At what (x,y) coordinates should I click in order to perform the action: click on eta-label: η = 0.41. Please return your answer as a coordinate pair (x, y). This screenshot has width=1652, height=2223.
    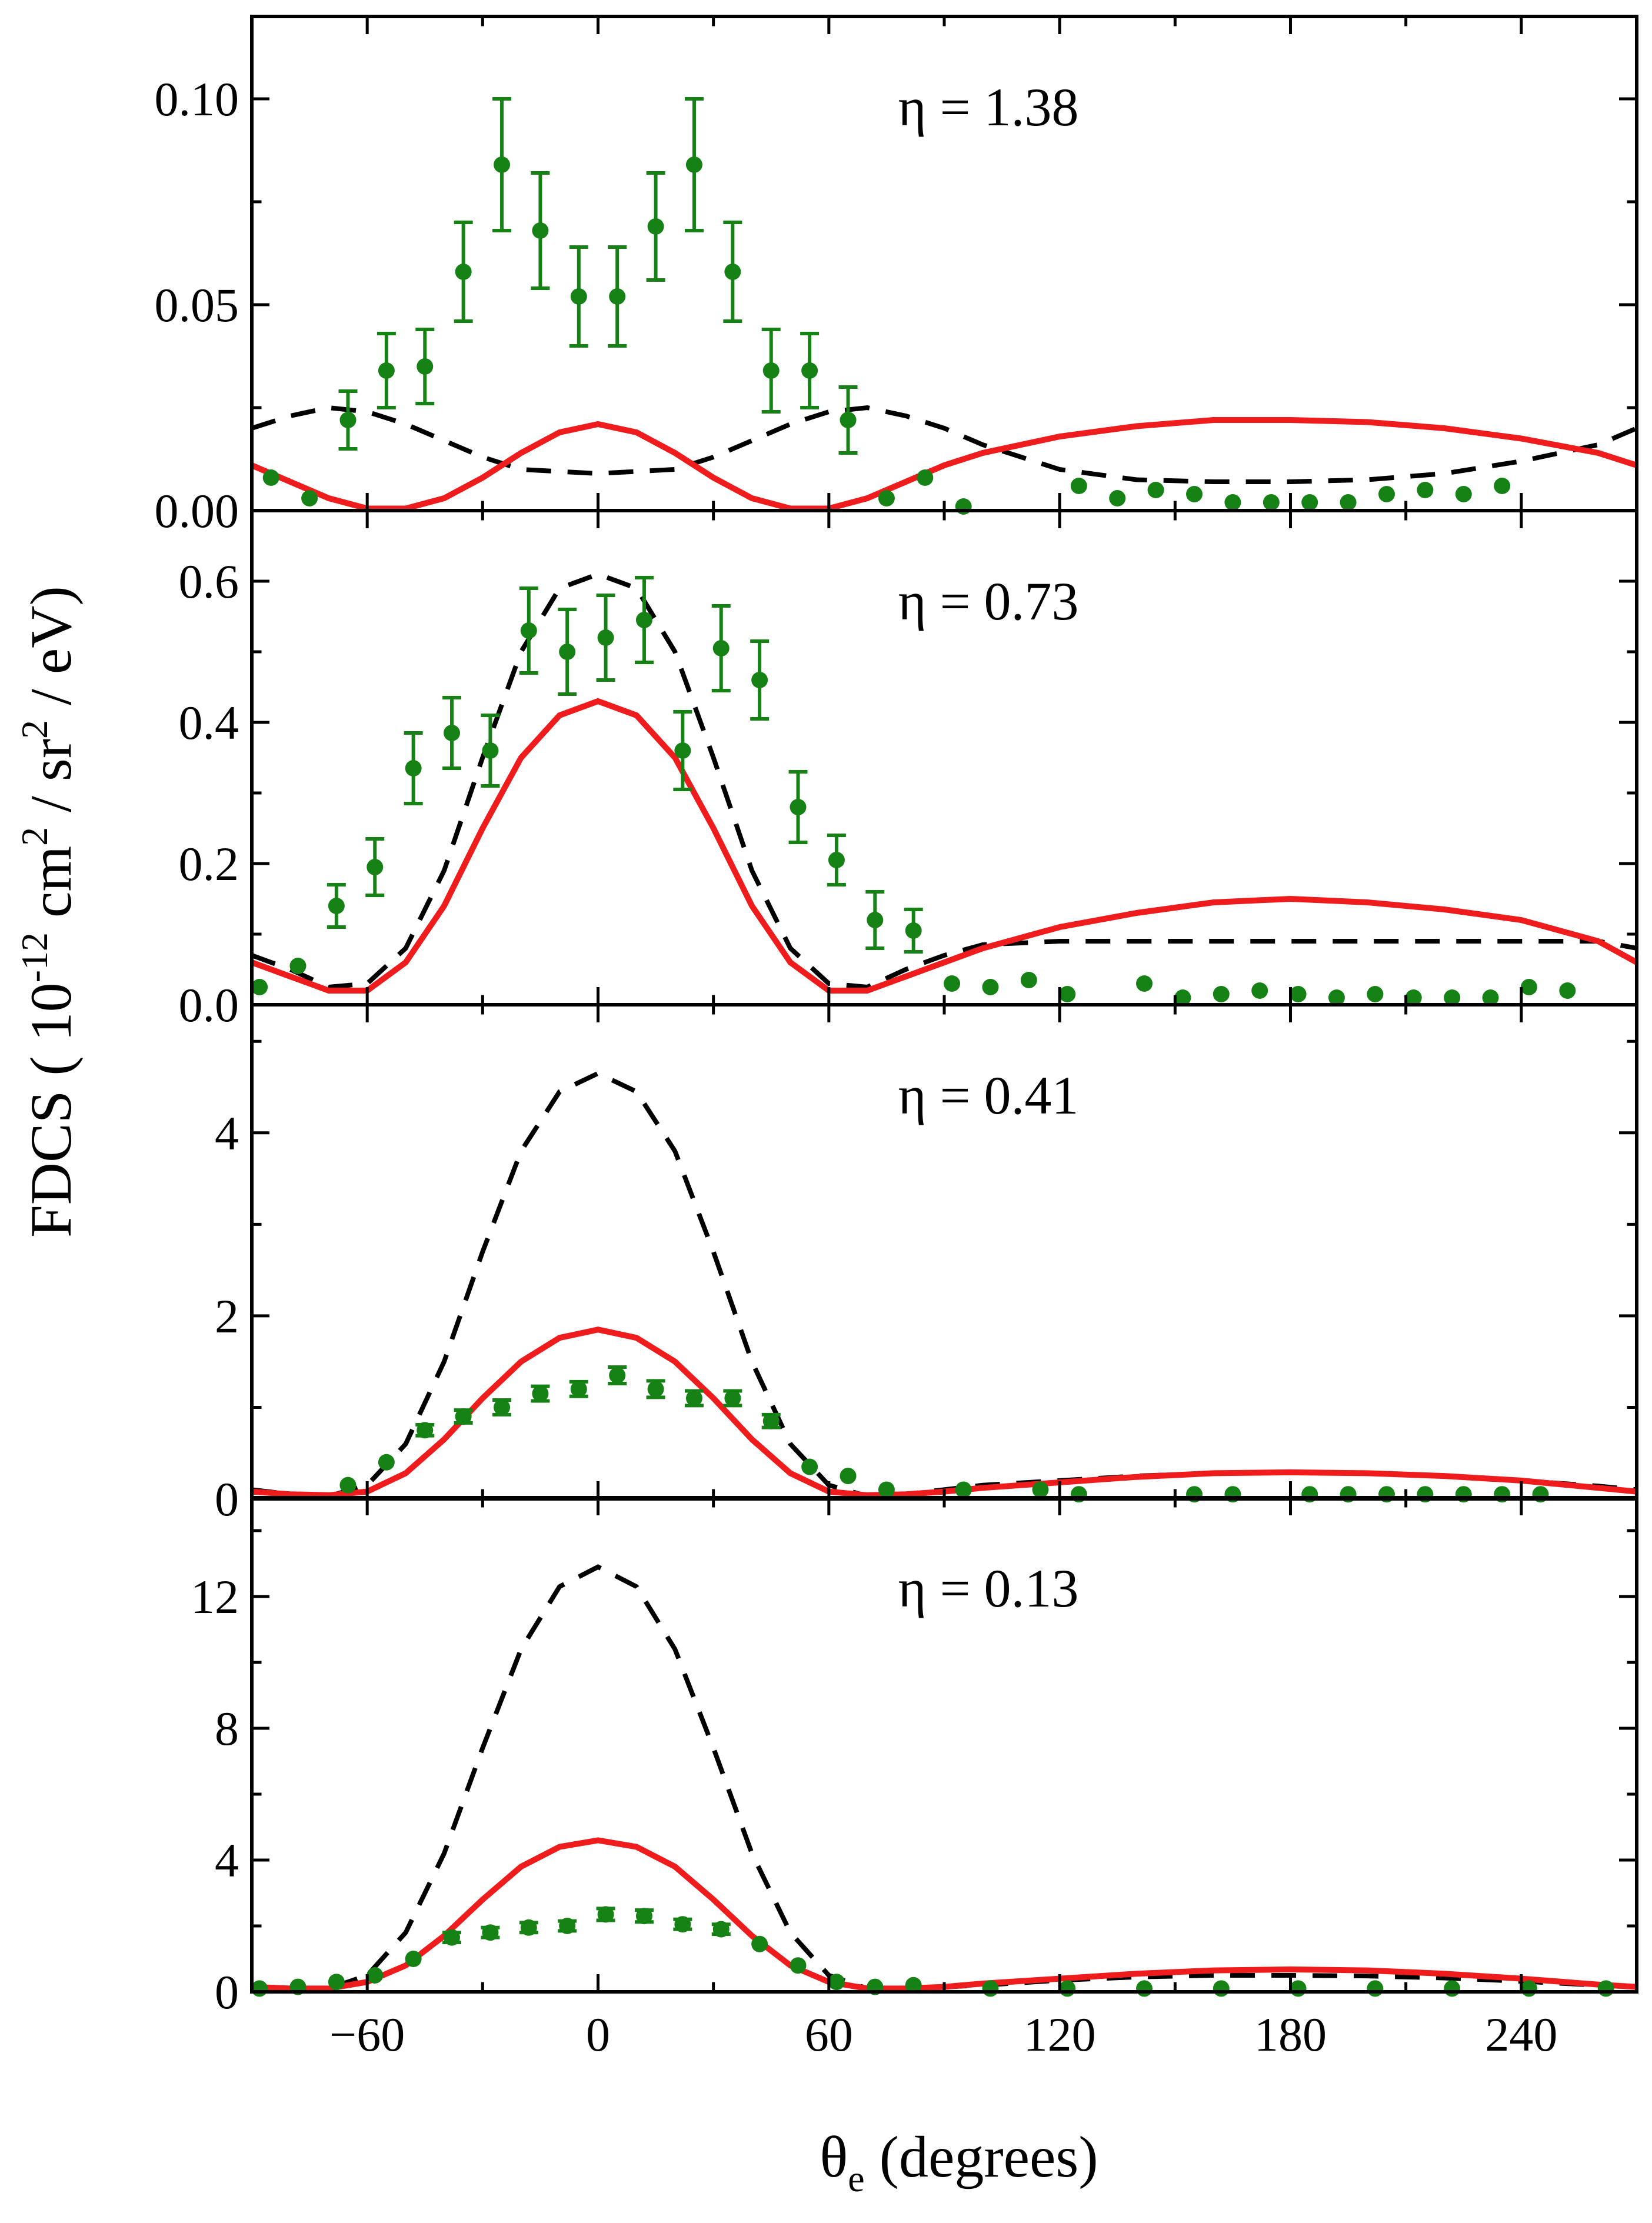
    Looking at the image, I should click on (988, 1095).